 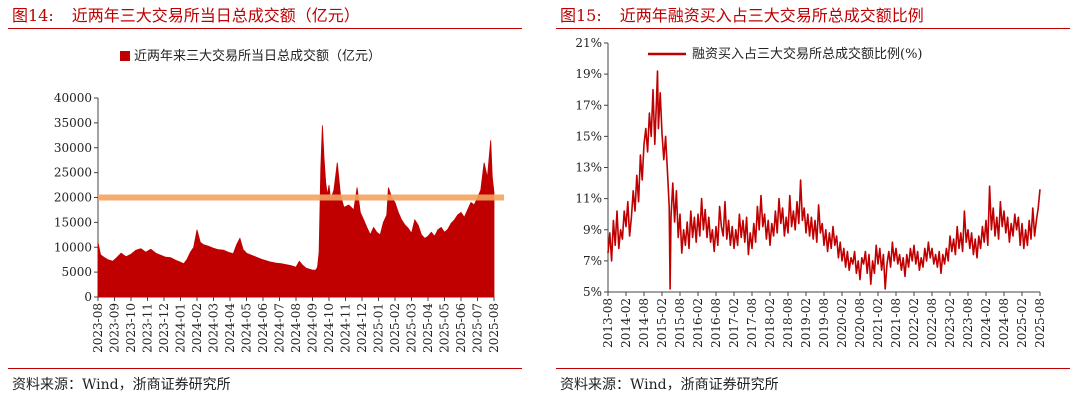 I want to click on y-tick-label: 0, so click(x=88, y=297).